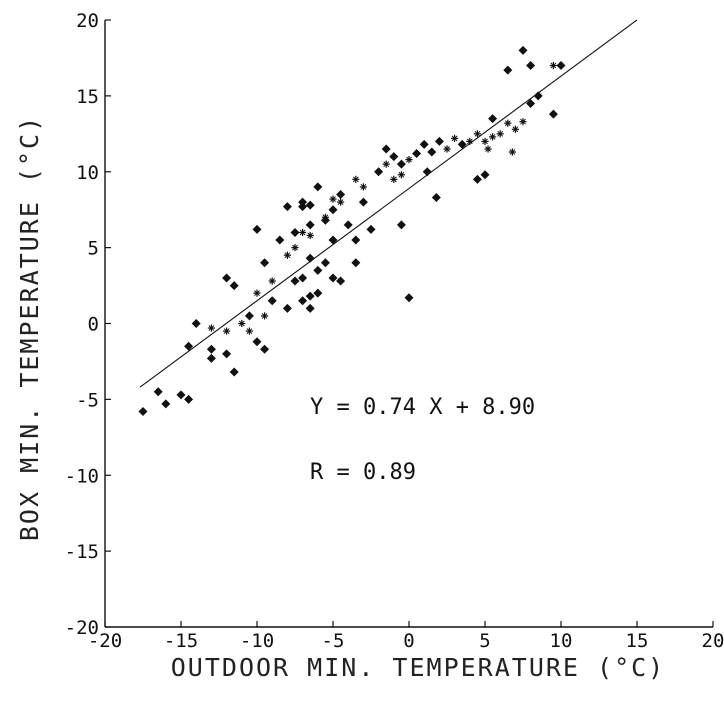 The width and height of the screenshot is (724, 705). I want to click on correlation-coefficient: R = 0.89, so click(363, 472).